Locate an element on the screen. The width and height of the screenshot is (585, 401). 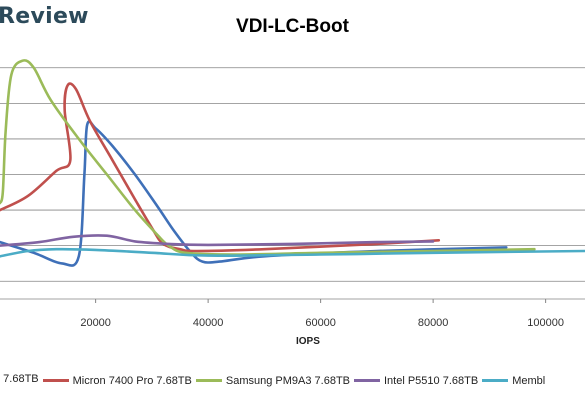
legend-item: 6 7.68TB is located at coordinates (19, 379).